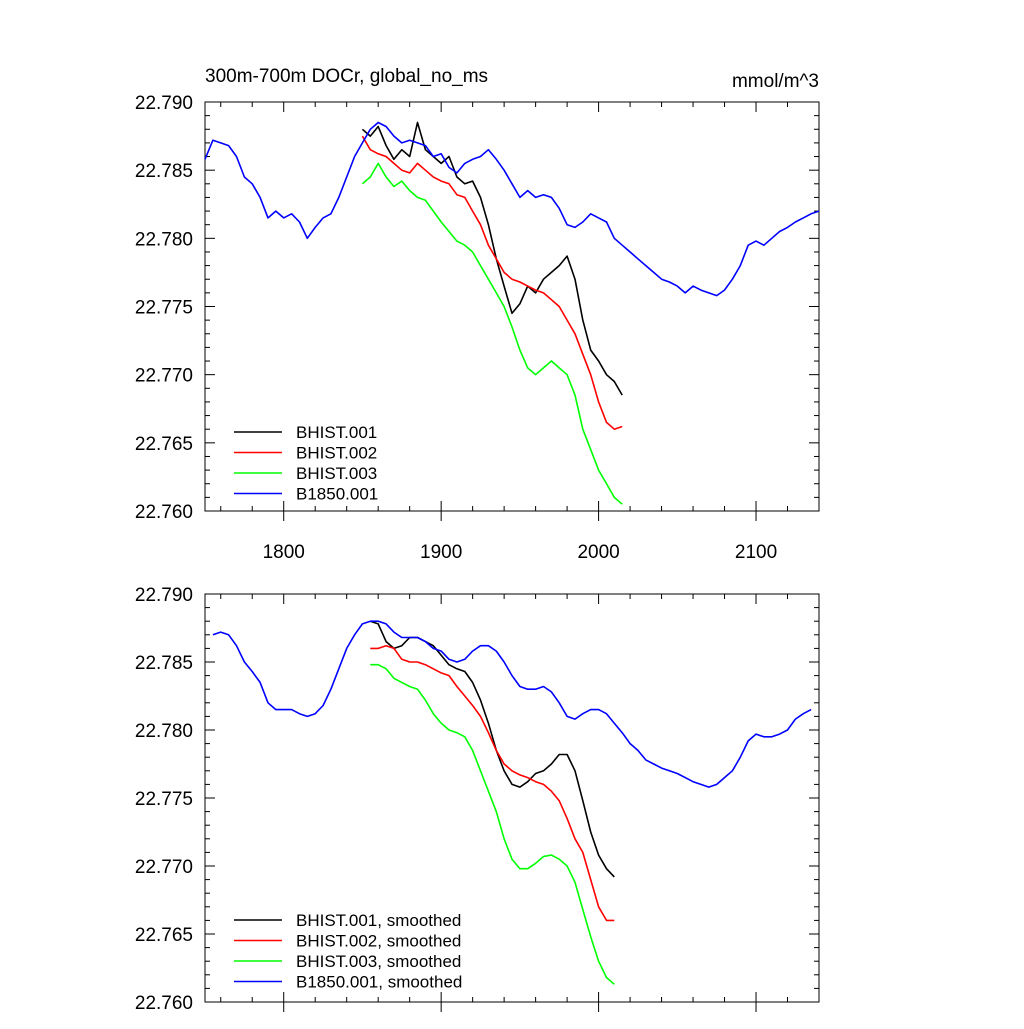 This screenshot has width=1024, height=1029. What do you see at coordinates (379, 982) in the screenshot?
I see `legend-label: B1850.001, smoothed` at bounding box center [379, 982].